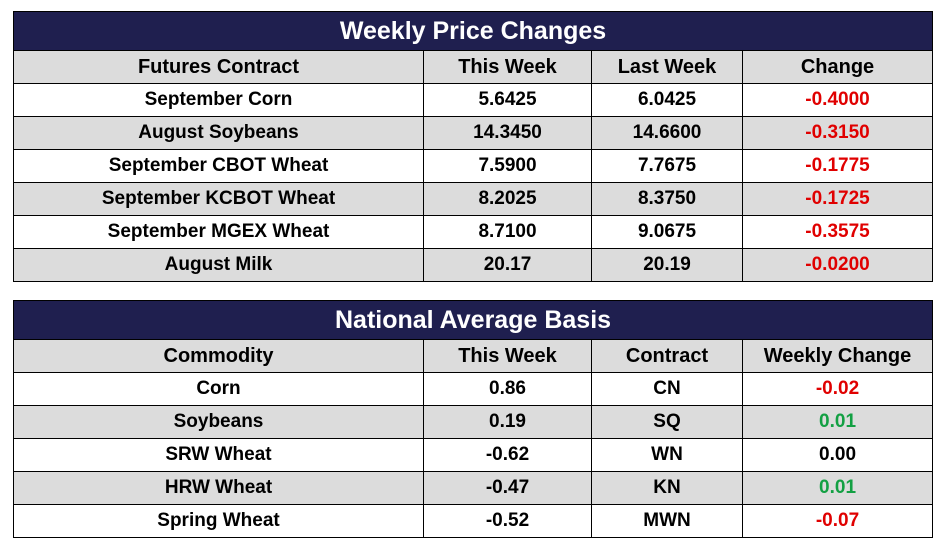 This screenshot has width=946, height=553. What do you see at coordinates (667, 67) in the screenshot?
I see `column-header-last-week: Last Week` at bounding box center [667, 67].